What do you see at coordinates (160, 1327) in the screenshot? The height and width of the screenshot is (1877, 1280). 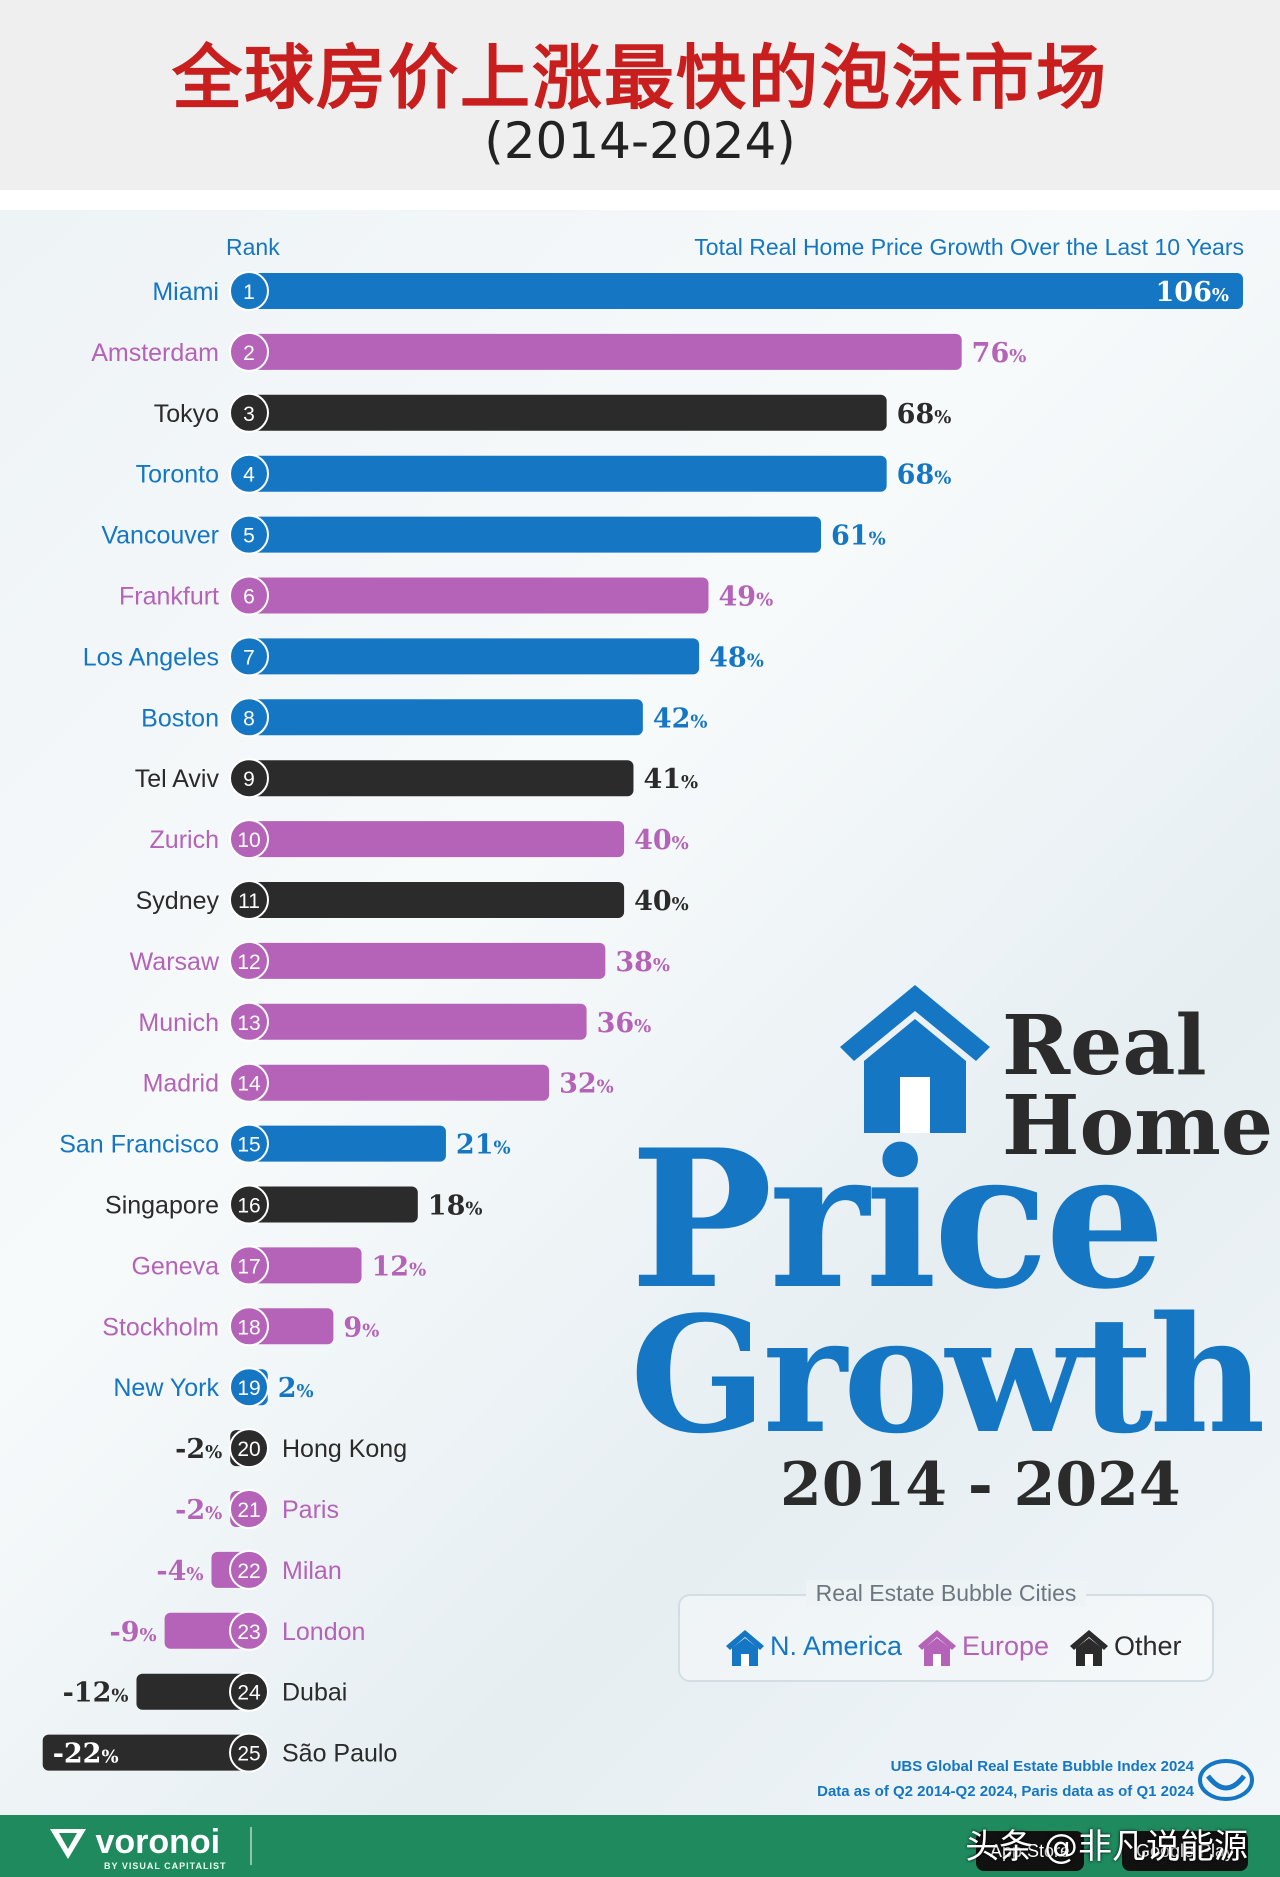 I see `city-label: Stockholm` at bounding box center [160, 1327].